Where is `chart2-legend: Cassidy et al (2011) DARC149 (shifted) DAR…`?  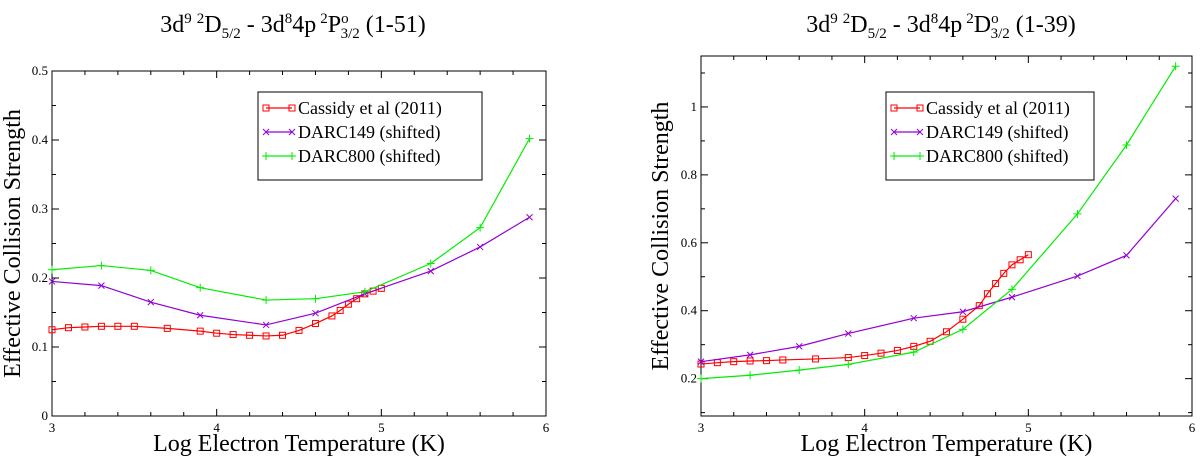
chart2-legend: Cassidy et al (2011) DARC149 (shifted) DAR… is located at coordinates (990, 136).